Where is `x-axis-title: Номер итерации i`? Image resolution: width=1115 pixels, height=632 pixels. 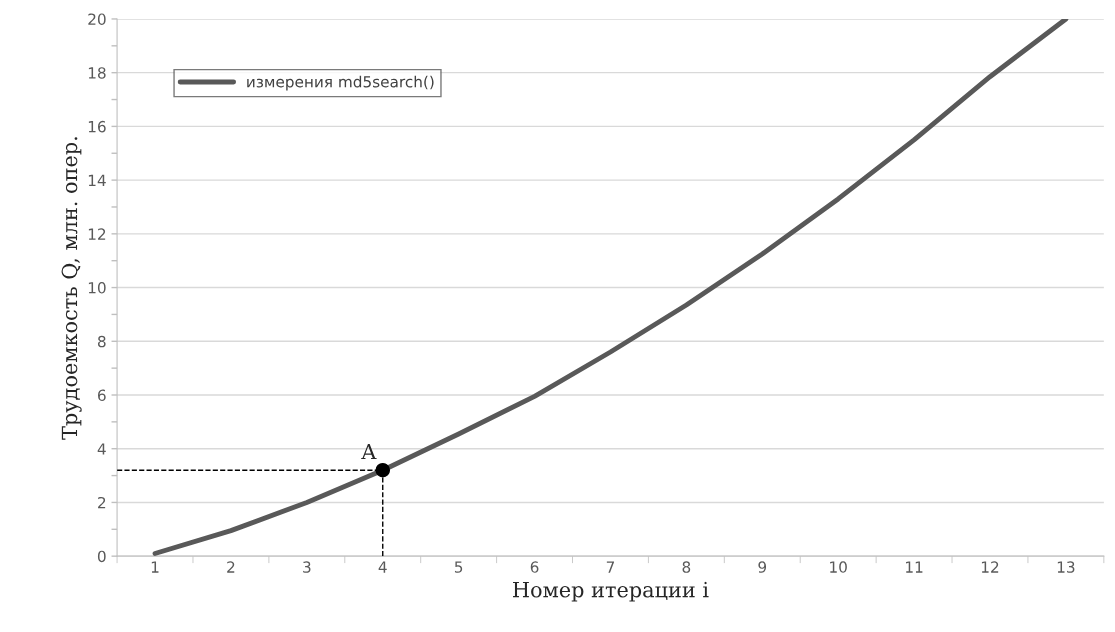 x-axis-title: Номер итерации i is located at coordinates (611, 591).